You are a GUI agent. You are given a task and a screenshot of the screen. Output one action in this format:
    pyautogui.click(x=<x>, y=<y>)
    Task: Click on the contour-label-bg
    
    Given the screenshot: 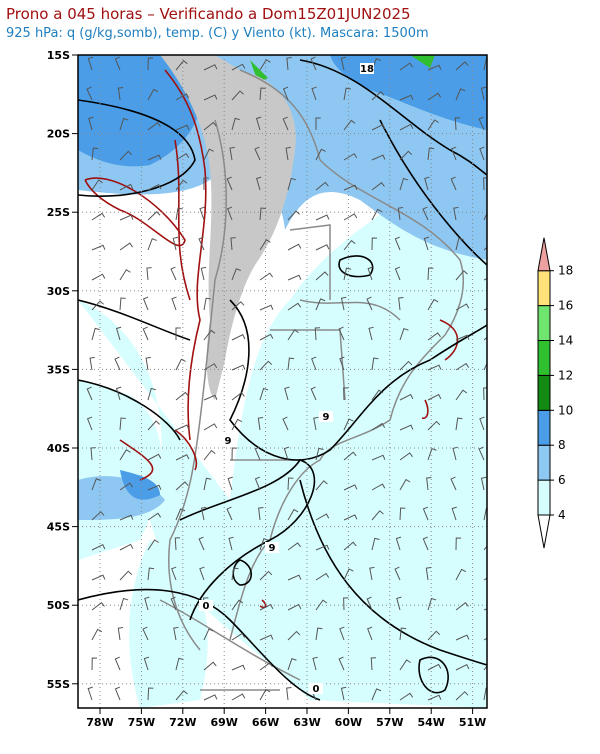 What is the action you would take?
    pyautogui.click(x=272, y=547)
    